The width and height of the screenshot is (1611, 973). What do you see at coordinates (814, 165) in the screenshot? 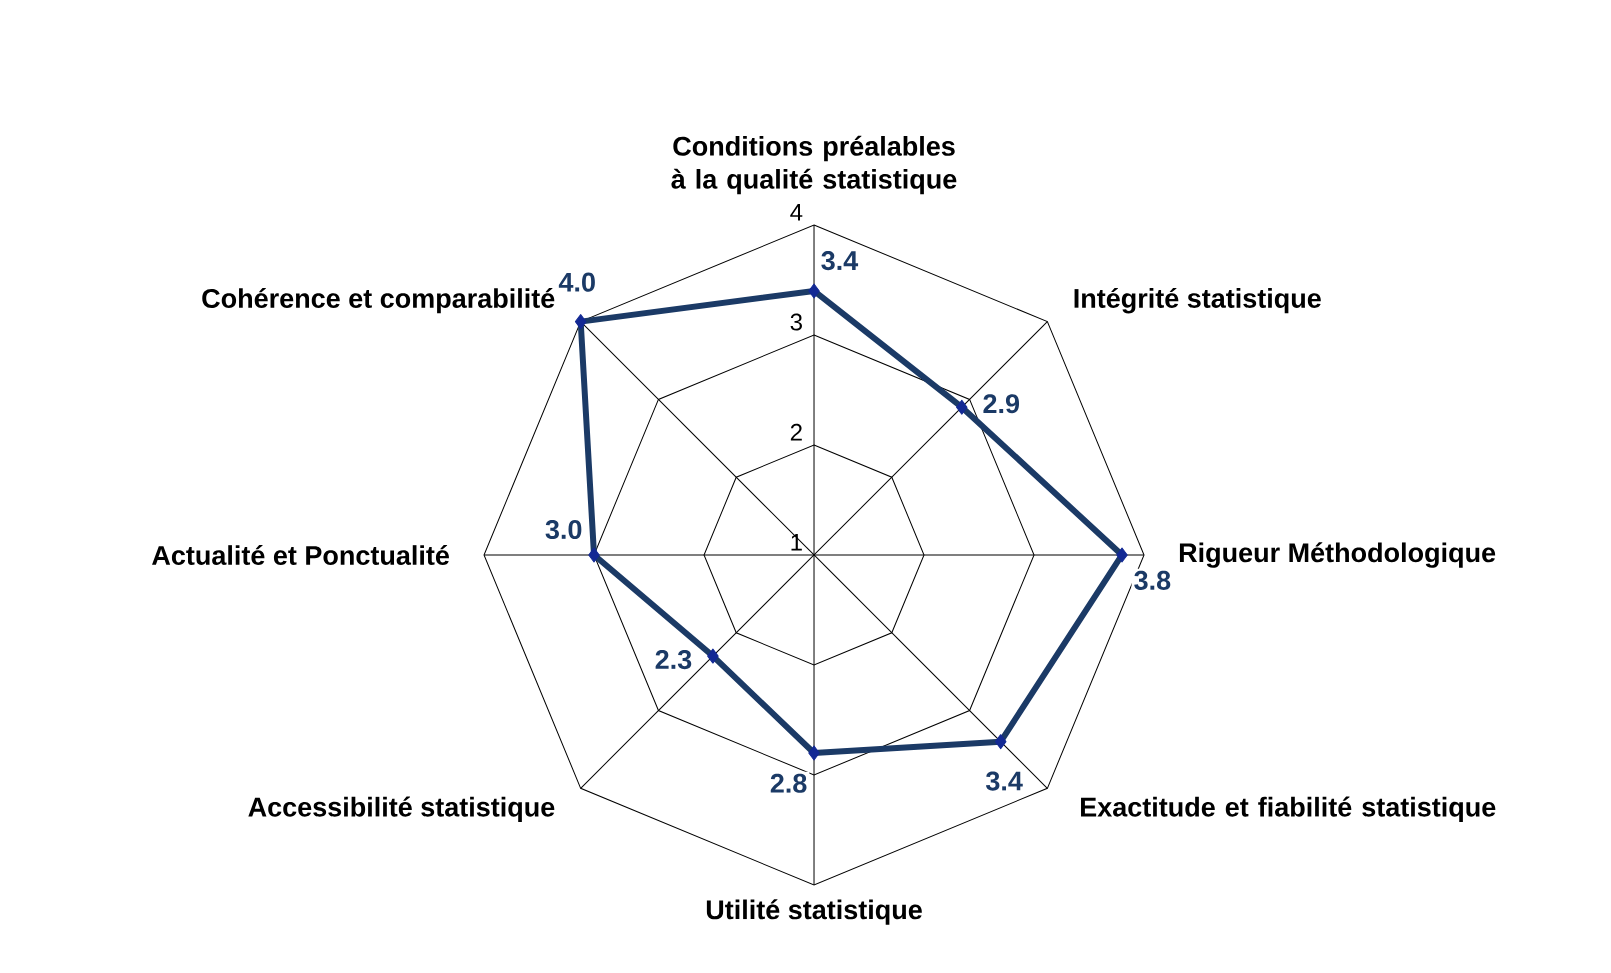
I see `spoke-label: Conditions préalables à la qualité statistique` at bounding box center [814, 165].